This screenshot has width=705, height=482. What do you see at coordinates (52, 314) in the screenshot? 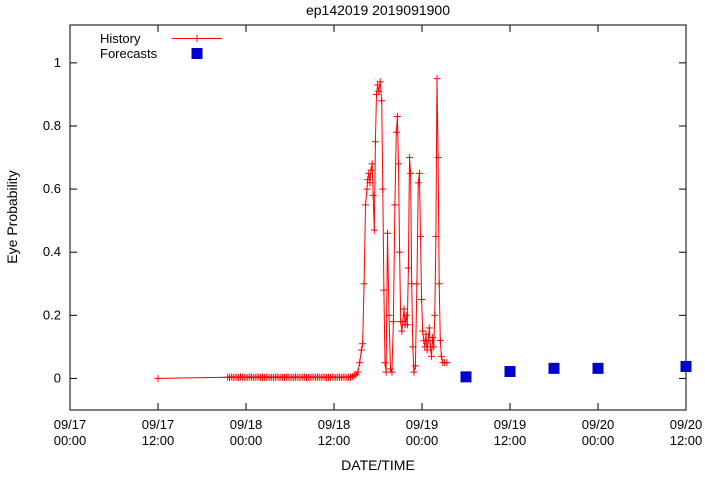
I see `y-tick-label: 0.2` at bounding box center [52, 314].